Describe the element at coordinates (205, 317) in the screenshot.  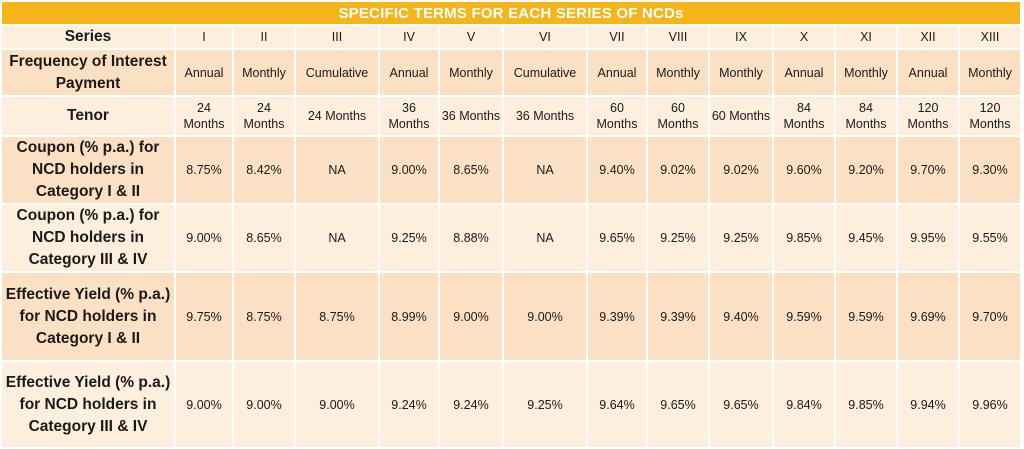
I see `table-cell: 9.75%` at that location.